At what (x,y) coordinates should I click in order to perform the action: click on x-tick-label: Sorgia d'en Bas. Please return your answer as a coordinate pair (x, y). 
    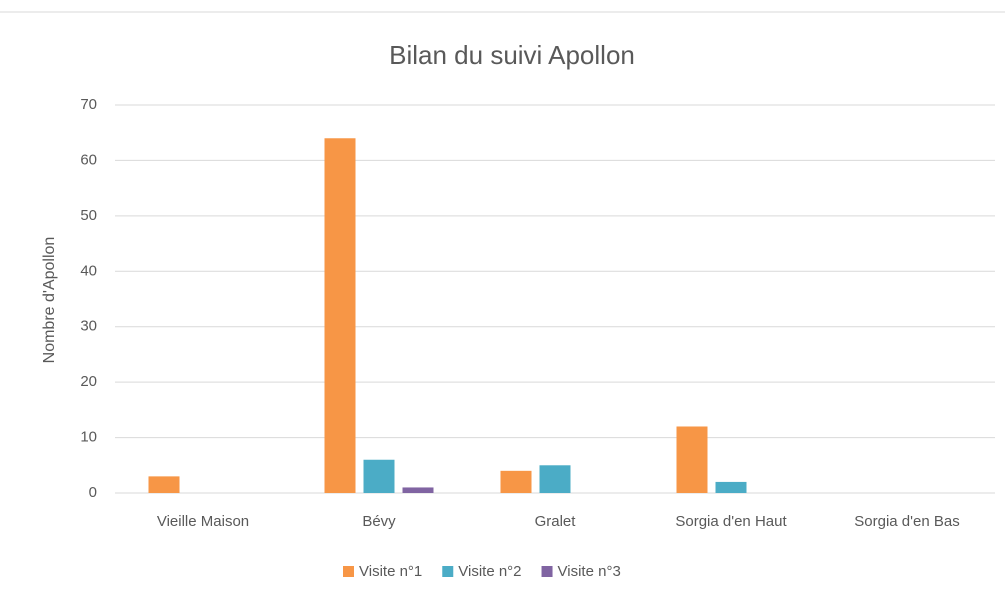
    Looking at the image, I should click on (906, 521).